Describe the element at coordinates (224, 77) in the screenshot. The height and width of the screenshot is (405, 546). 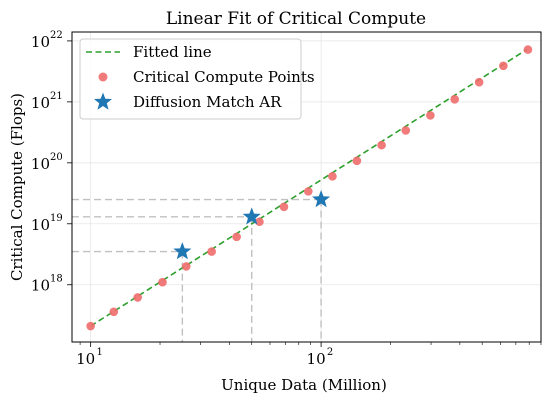
I see `legend-critical-points-label: Critical Compute Points` at that location.